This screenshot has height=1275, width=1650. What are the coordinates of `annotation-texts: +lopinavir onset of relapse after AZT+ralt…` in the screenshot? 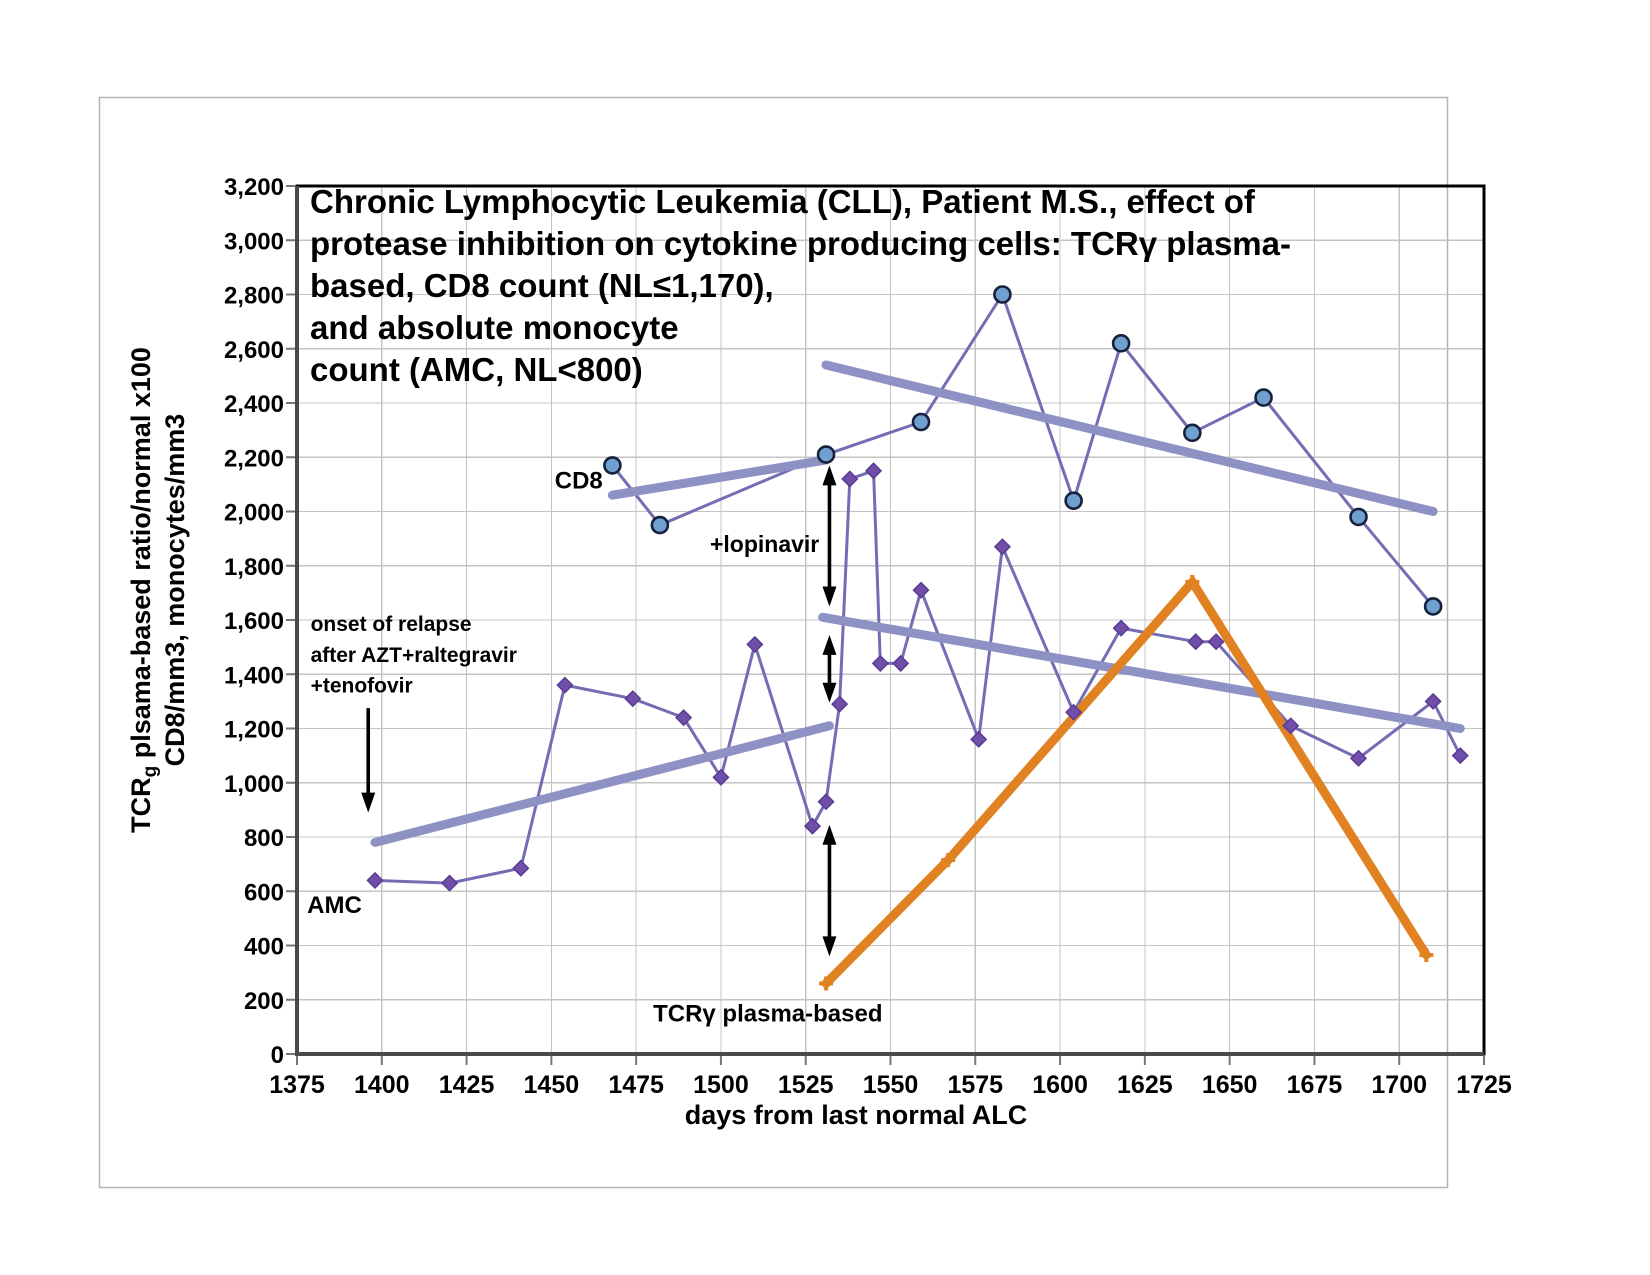 It's located at (565, 614).